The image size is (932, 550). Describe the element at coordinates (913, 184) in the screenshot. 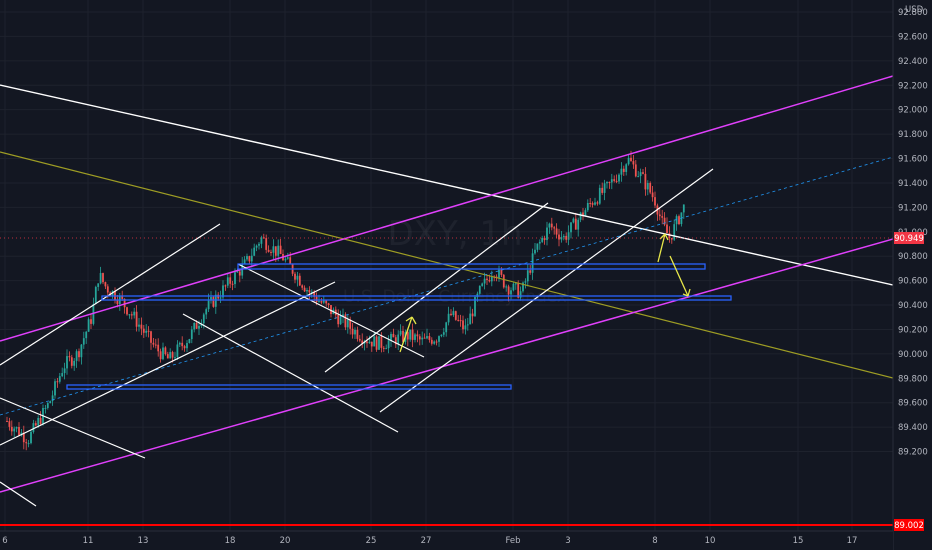

I see `price-tick-label: 91.400` at that location.